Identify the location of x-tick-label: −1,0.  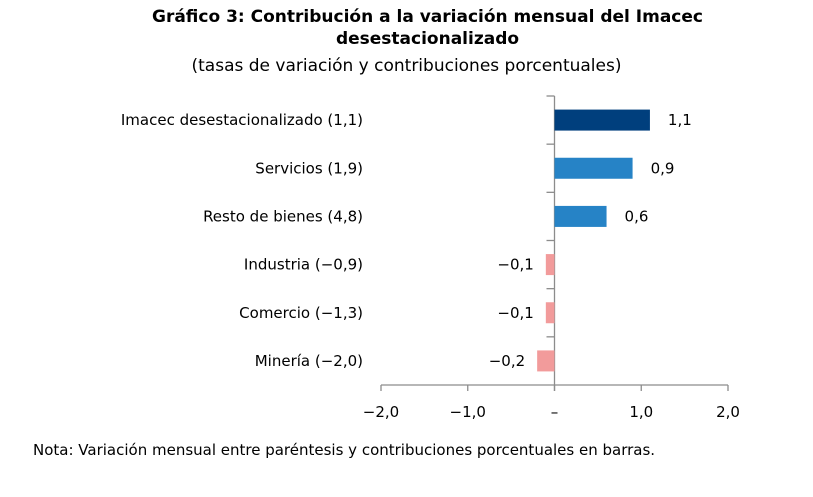
(468, 412).